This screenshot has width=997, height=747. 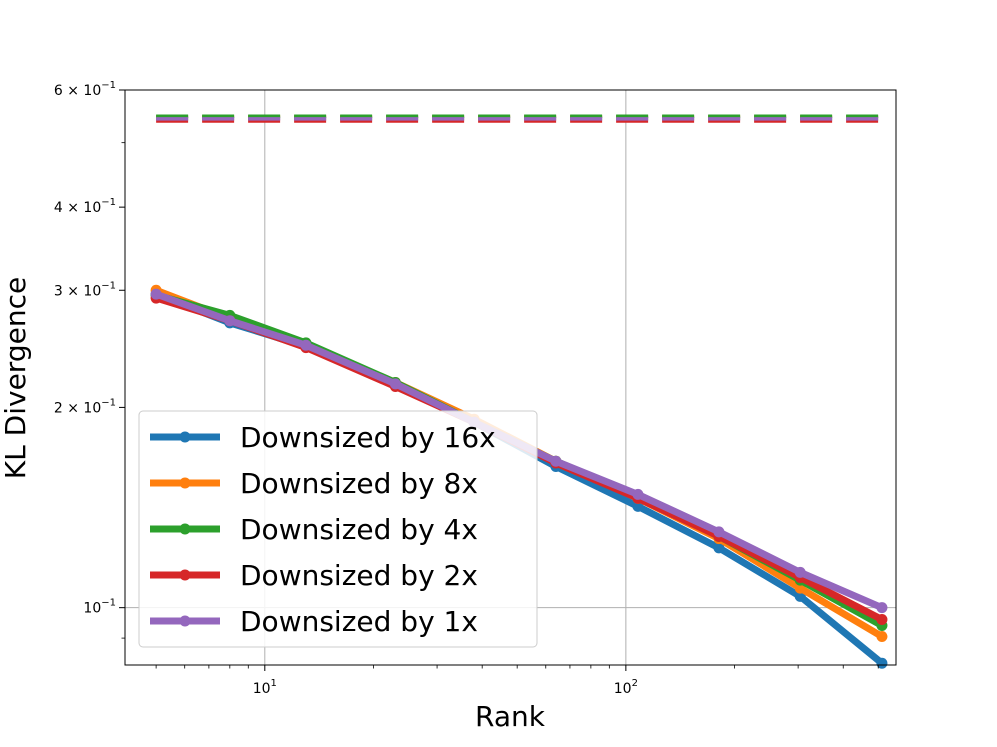 What do you see at coordinates (359, 529) in the screenshot?
I see `legend-label: Downsized by 4x` at bounding box center [359, 529].